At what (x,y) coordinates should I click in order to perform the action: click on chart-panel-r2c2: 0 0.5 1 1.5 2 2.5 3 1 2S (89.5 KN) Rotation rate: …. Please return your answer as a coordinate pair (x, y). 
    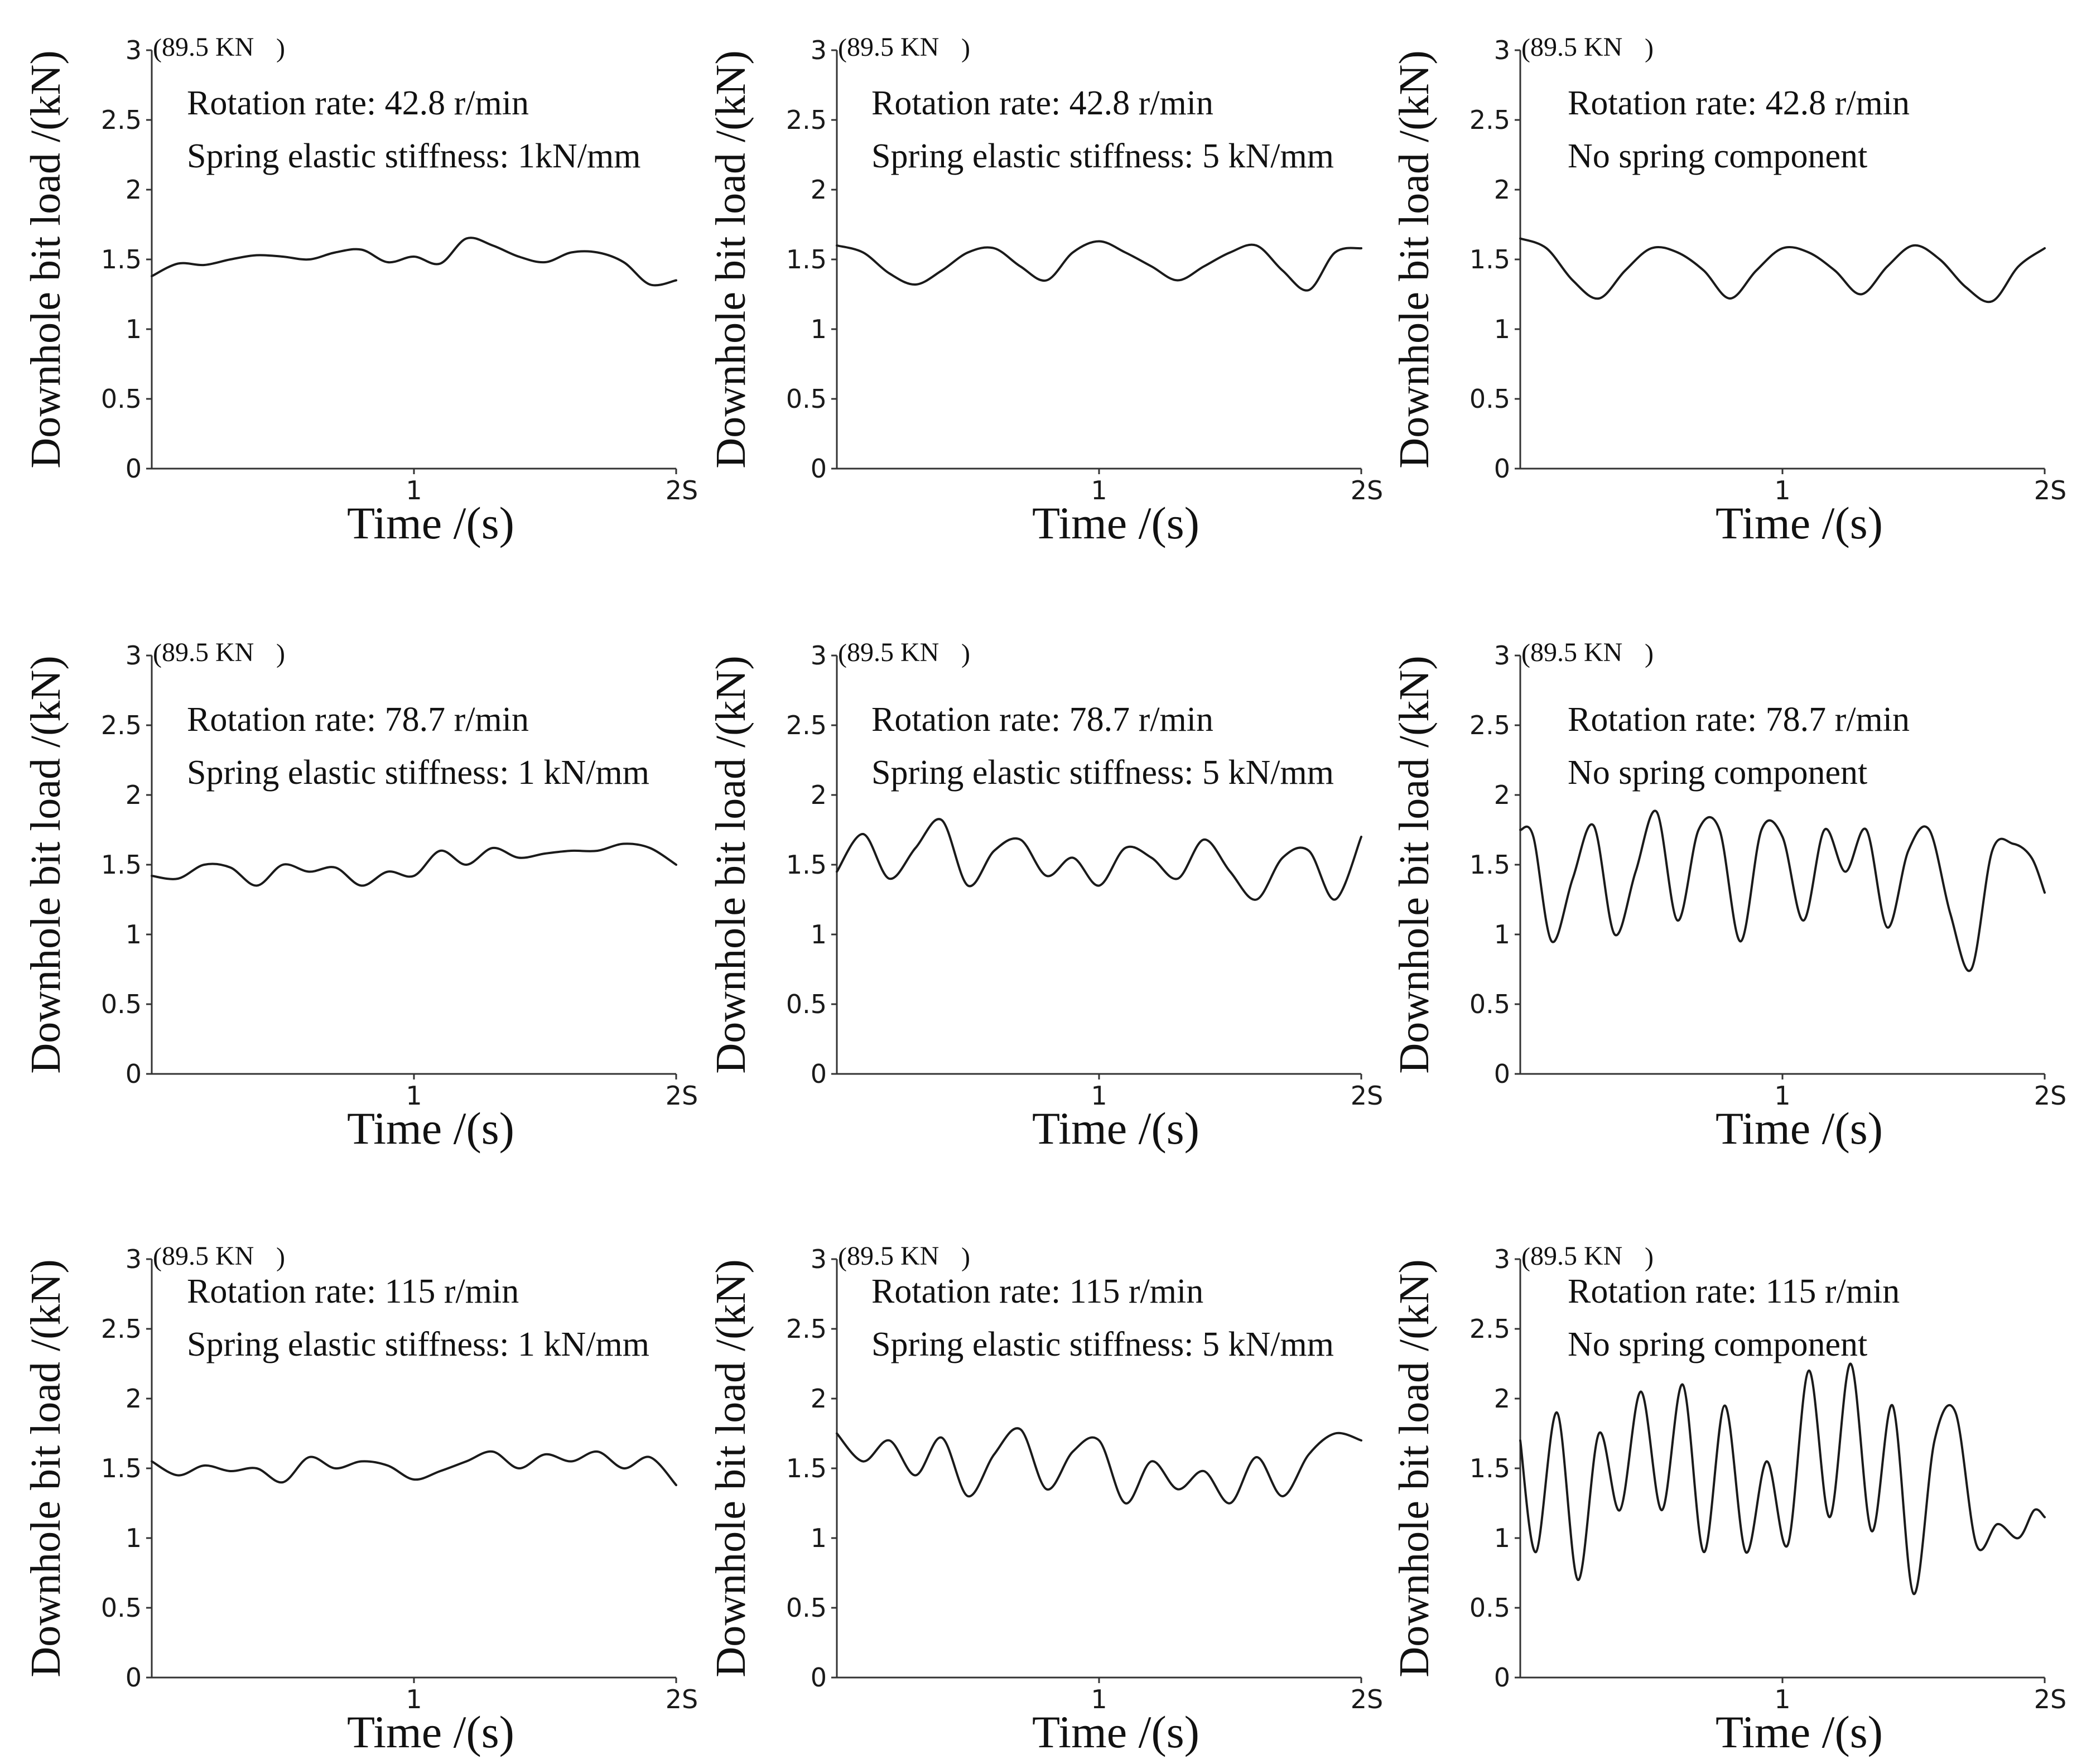
    Looking at the image, I should click on (1045, 896).